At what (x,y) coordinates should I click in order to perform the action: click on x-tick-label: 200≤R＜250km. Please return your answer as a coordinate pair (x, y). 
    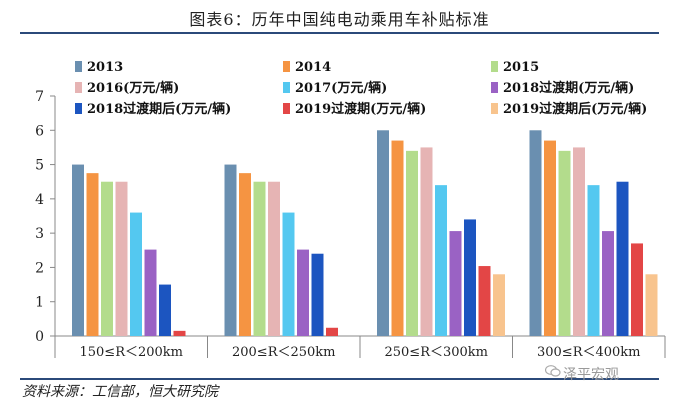
    Looking at the image, I should click on (284, 352).